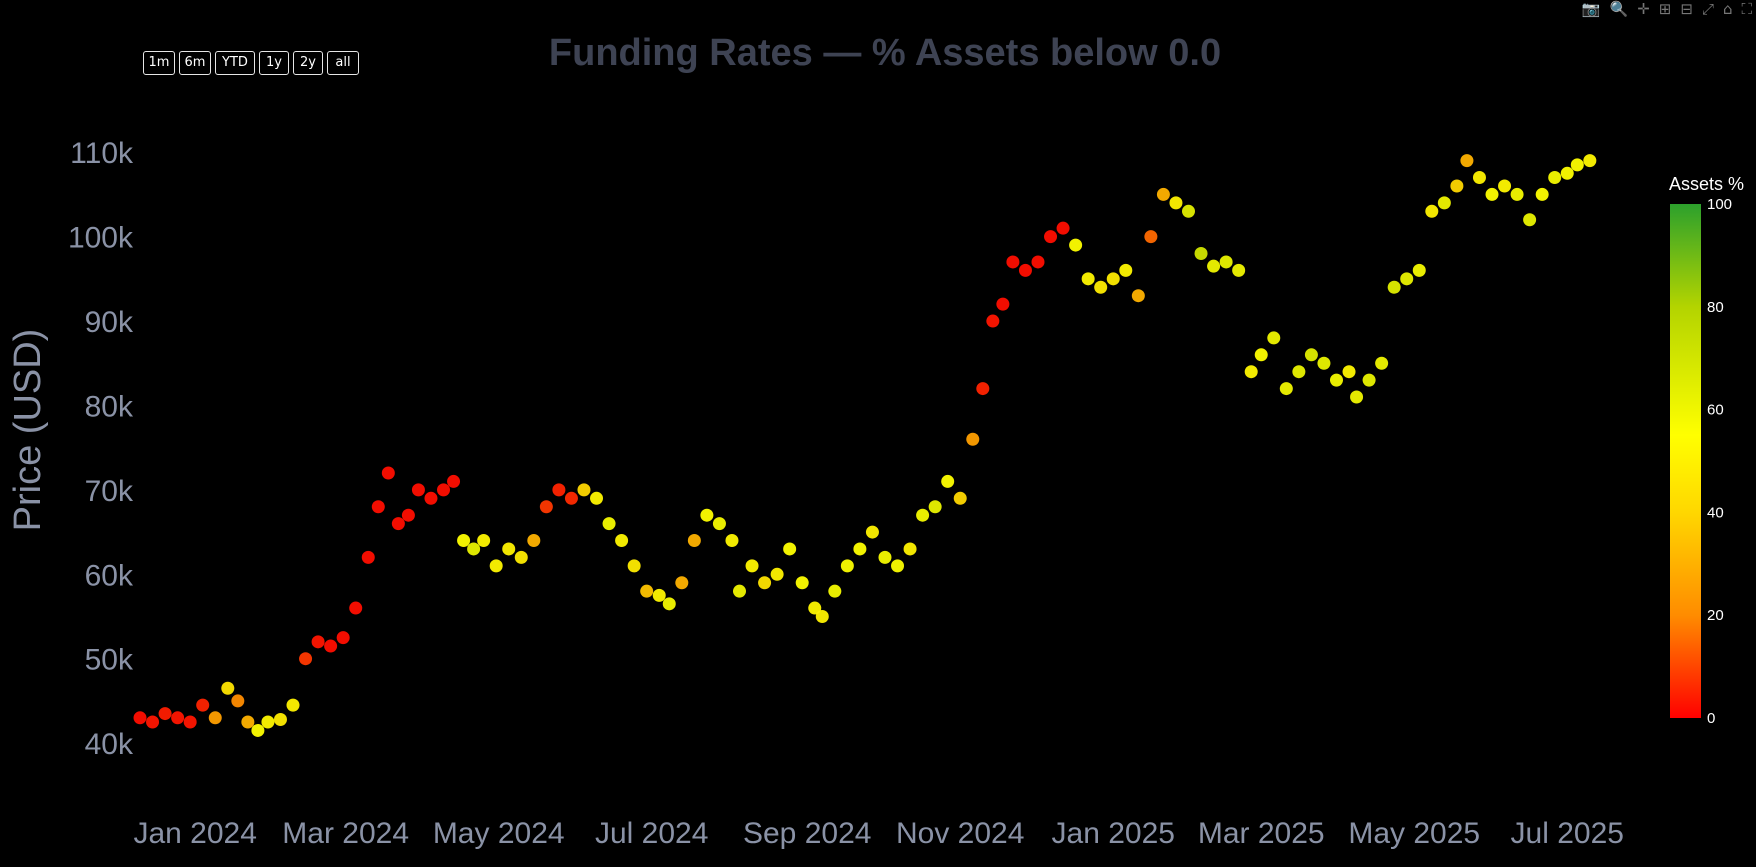  Describe the element at coordinates (308, 63) in the screenshot. I see `range-button-2y: 2y` at that location.